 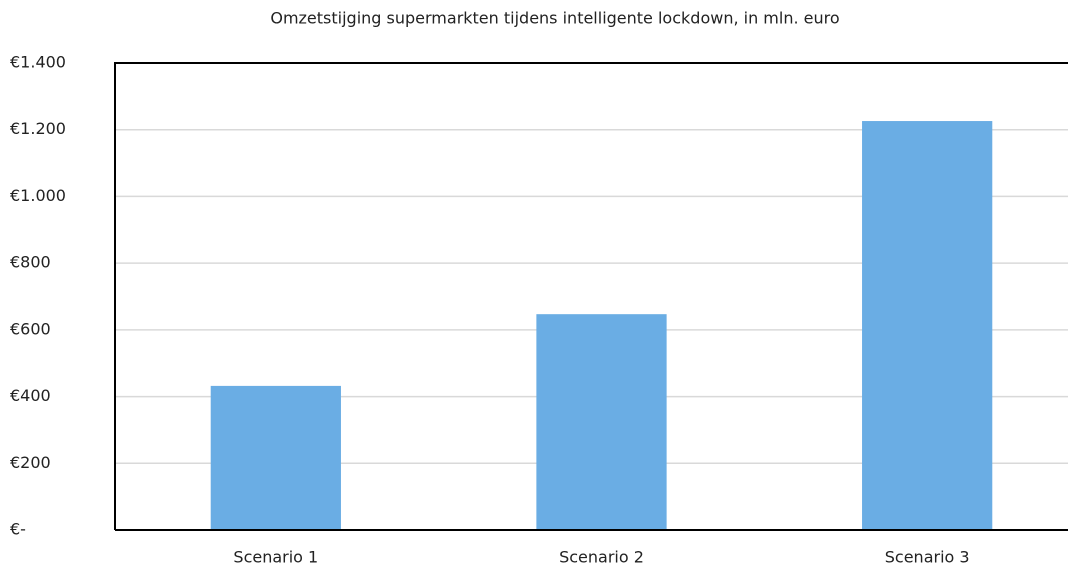 What do you see at coordinates (30, 395) in the screenshot?
I see `y-tick-label: €400` at bounding box center [30, 395].